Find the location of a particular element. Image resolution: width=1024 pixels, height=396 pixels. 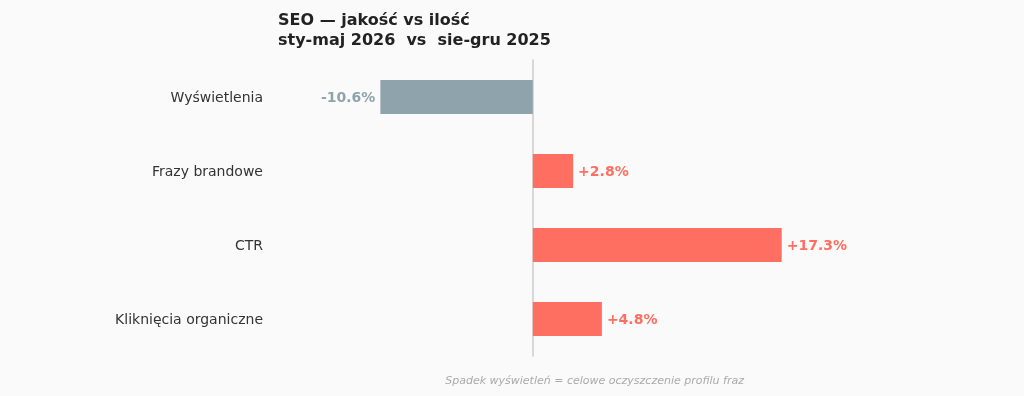

chart-title: SEO — jakość vs ilość is located at coordinates (374, 19).